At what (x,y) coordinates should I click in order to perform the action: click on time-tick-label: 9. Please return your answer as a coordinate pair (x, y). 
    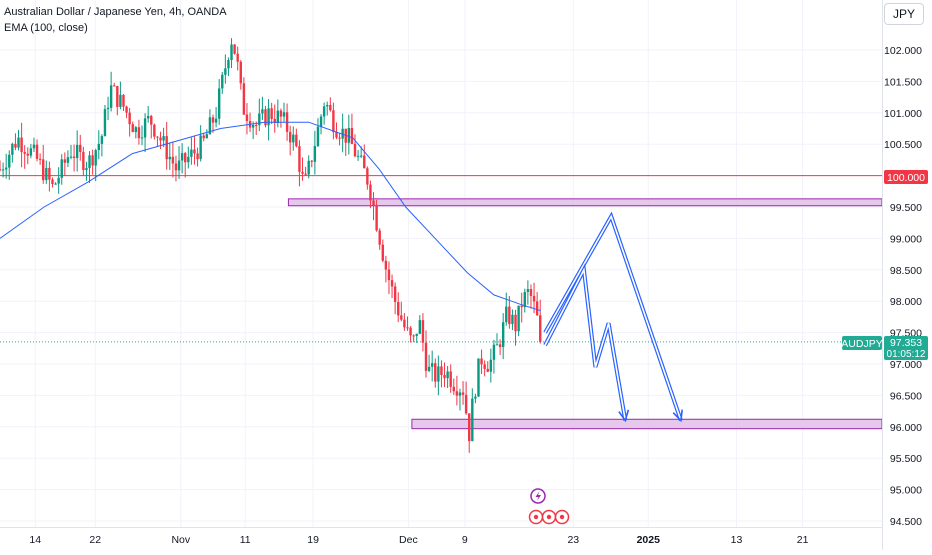
    Looking at the image, I should click on (465, 540).